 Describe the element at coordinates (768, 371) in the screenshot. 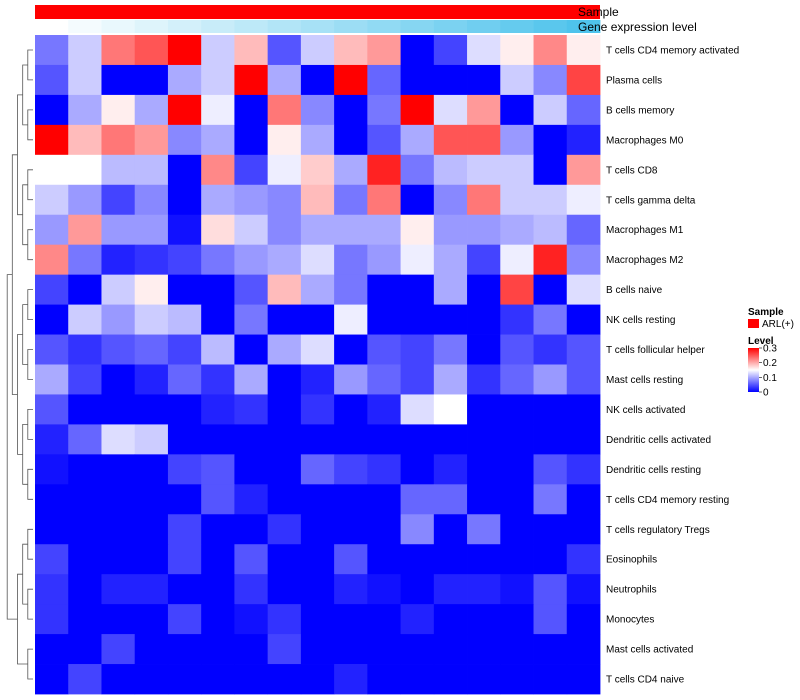

I see `legend-level-ticks: 0.3 0.2 0.1 0` at that location.